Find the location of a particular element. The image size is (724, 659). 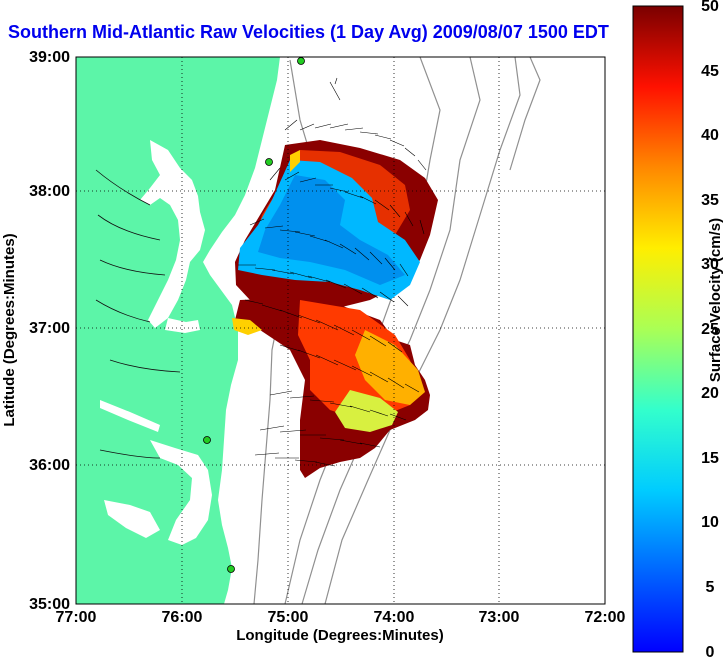

bay-inlet is located at coordinates (182, 325).